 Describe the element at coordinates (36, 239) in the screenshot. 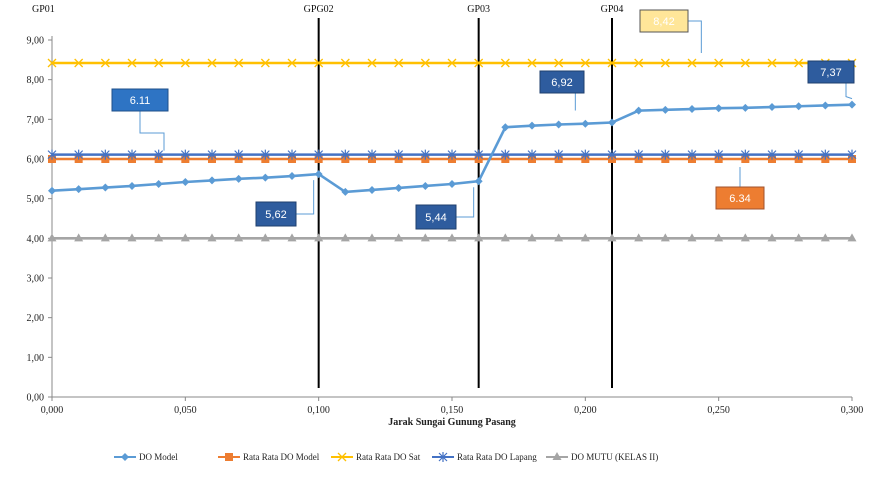

I see `y-tick-label: 4,00` at that location.